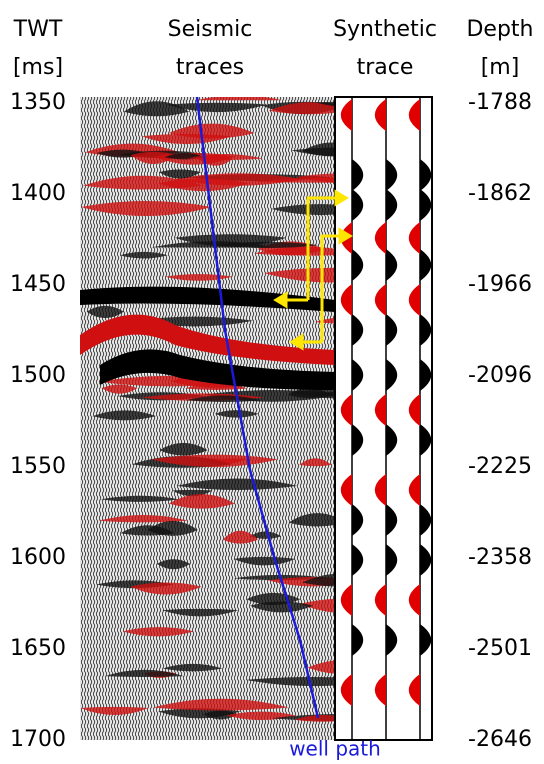 The image size is (544, 764). What do you see at coordinates (385, 67) in the screenshot?
I see `header-synthetic-2: trace` at bounding box center [385, 67].